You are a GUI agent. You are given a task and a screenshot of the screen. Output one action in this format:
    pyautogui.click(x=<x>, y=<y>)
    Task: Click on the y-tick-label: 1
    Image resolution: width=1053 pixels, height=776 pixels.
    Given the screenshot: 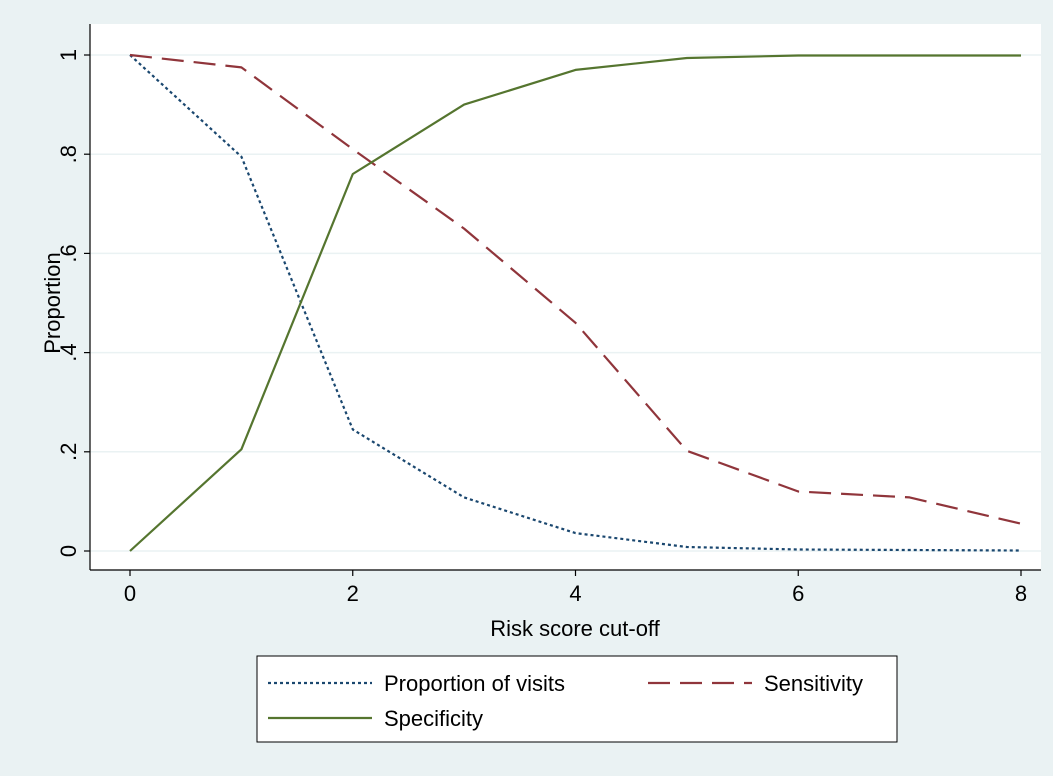 What is the action you would take?
    pyautogui.click(x=68, y=55)
    